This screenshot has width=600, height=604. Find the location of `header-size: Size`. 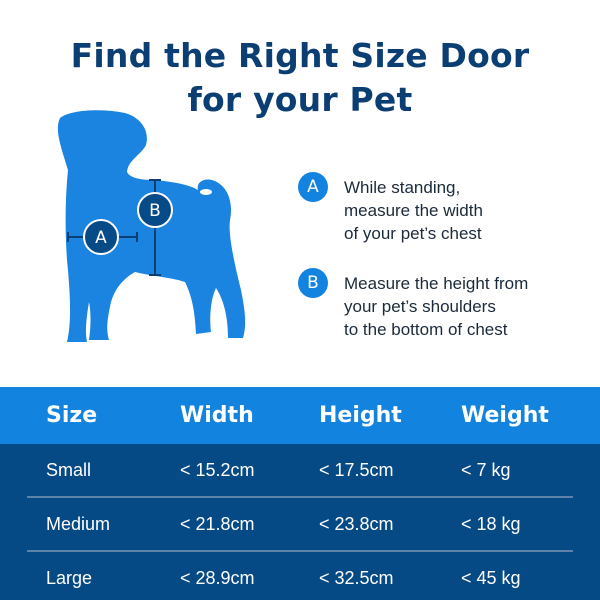

header-size: Size is located at coordinates (72, 415).